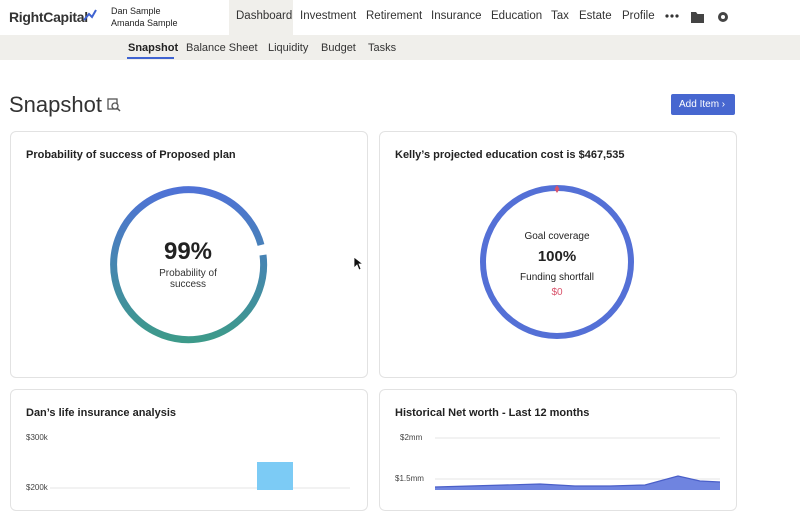 This screenshot has height=511, width=800. I want to click on shortfall-label: Funding shortfall, so click(557, 277).